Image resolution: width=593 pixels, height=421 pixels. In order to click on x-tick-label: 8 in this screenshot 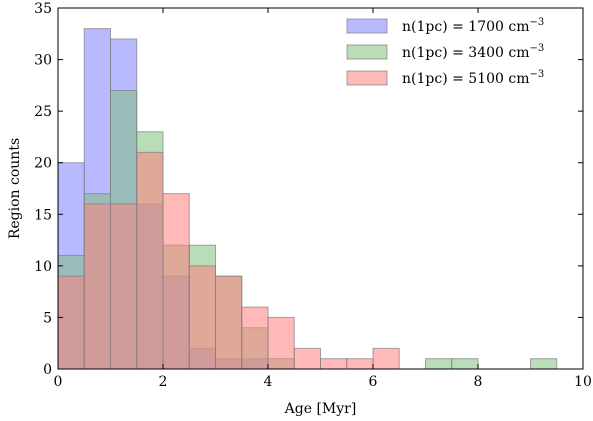, I will do `click(478, 382)`.